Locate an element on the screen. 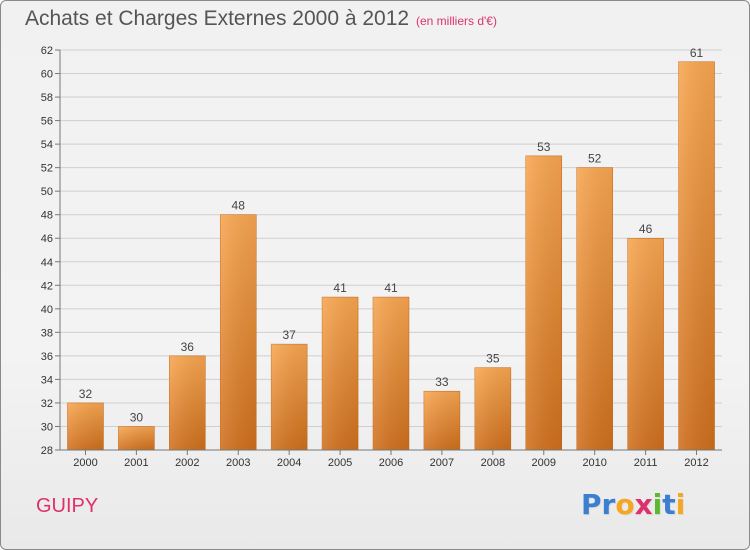 This screenshot has width=750, height=550. logo-letter: r is located at coordinates (608, 504).